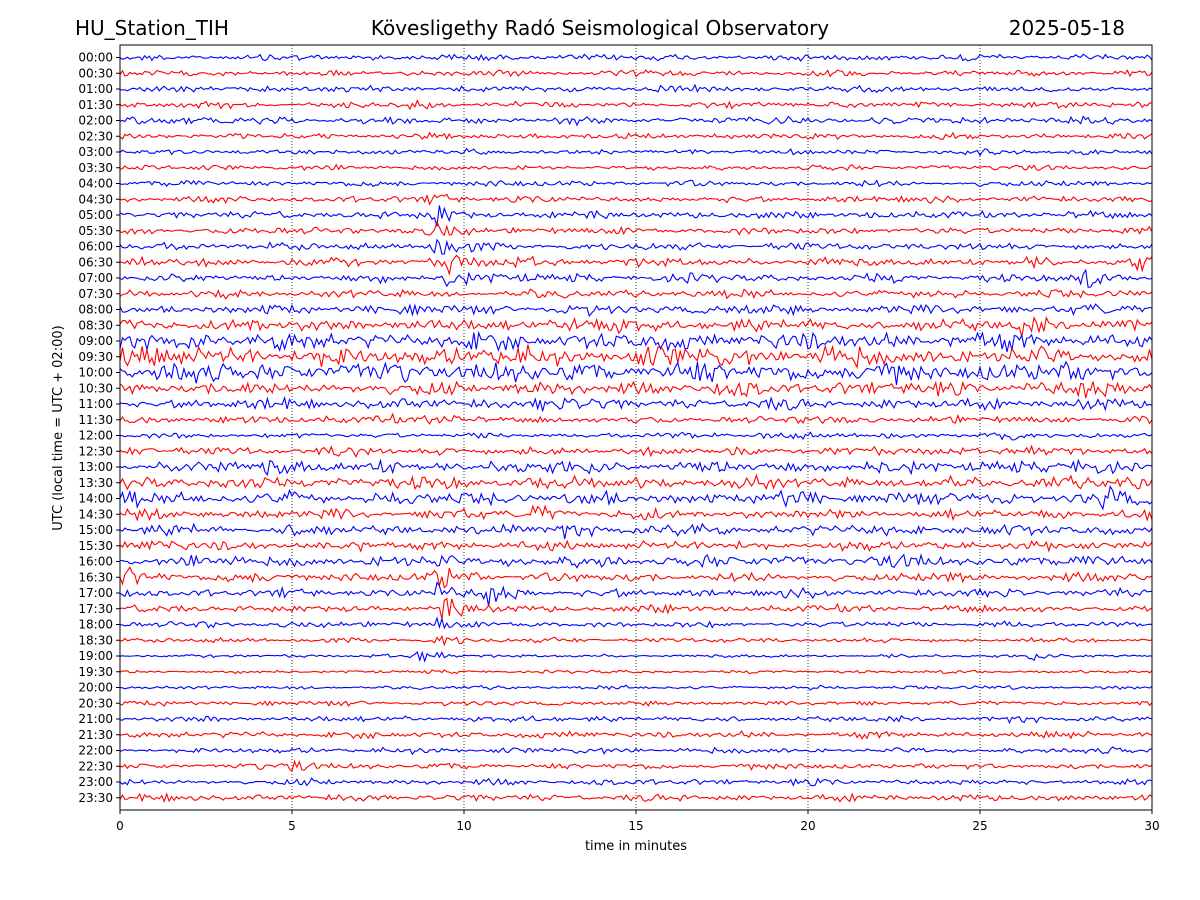  Describe the element at coordinates (95, 136) in the screenshot. I see `y-tick-label: 02:30` at that location.